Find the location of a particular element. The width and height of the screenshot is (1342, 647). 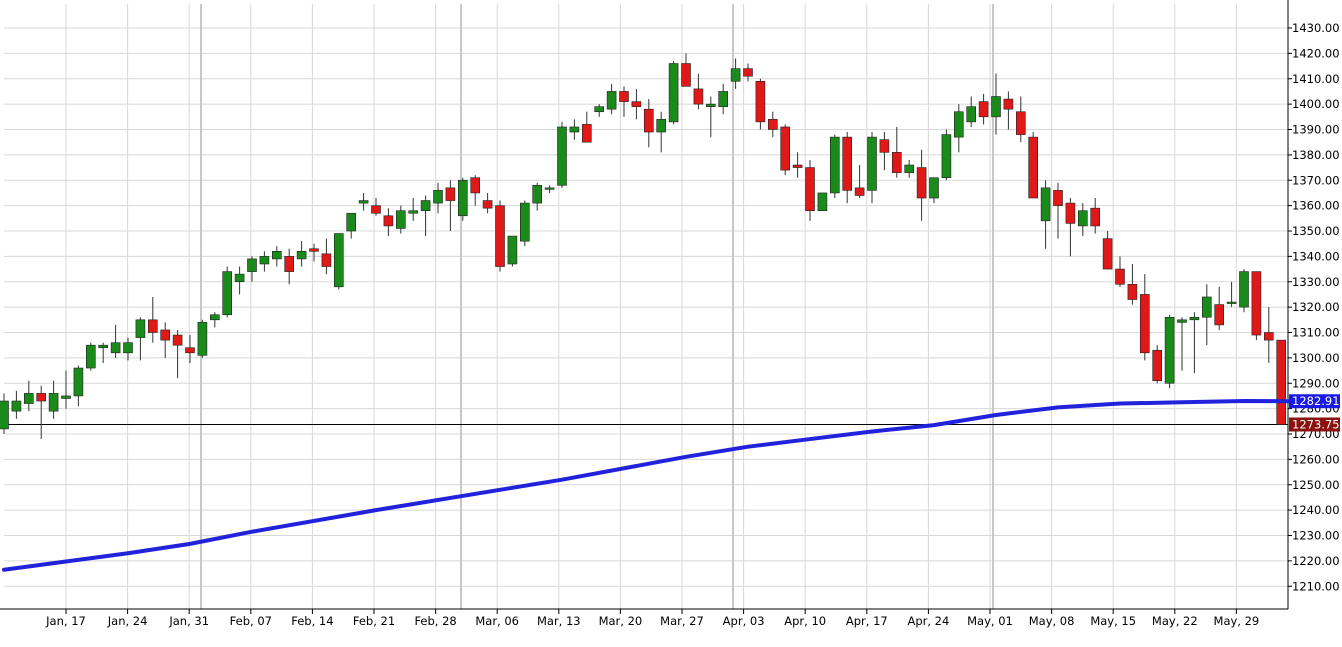

y-tick-label: 1350.00 is located at coordinates (1316, 231).